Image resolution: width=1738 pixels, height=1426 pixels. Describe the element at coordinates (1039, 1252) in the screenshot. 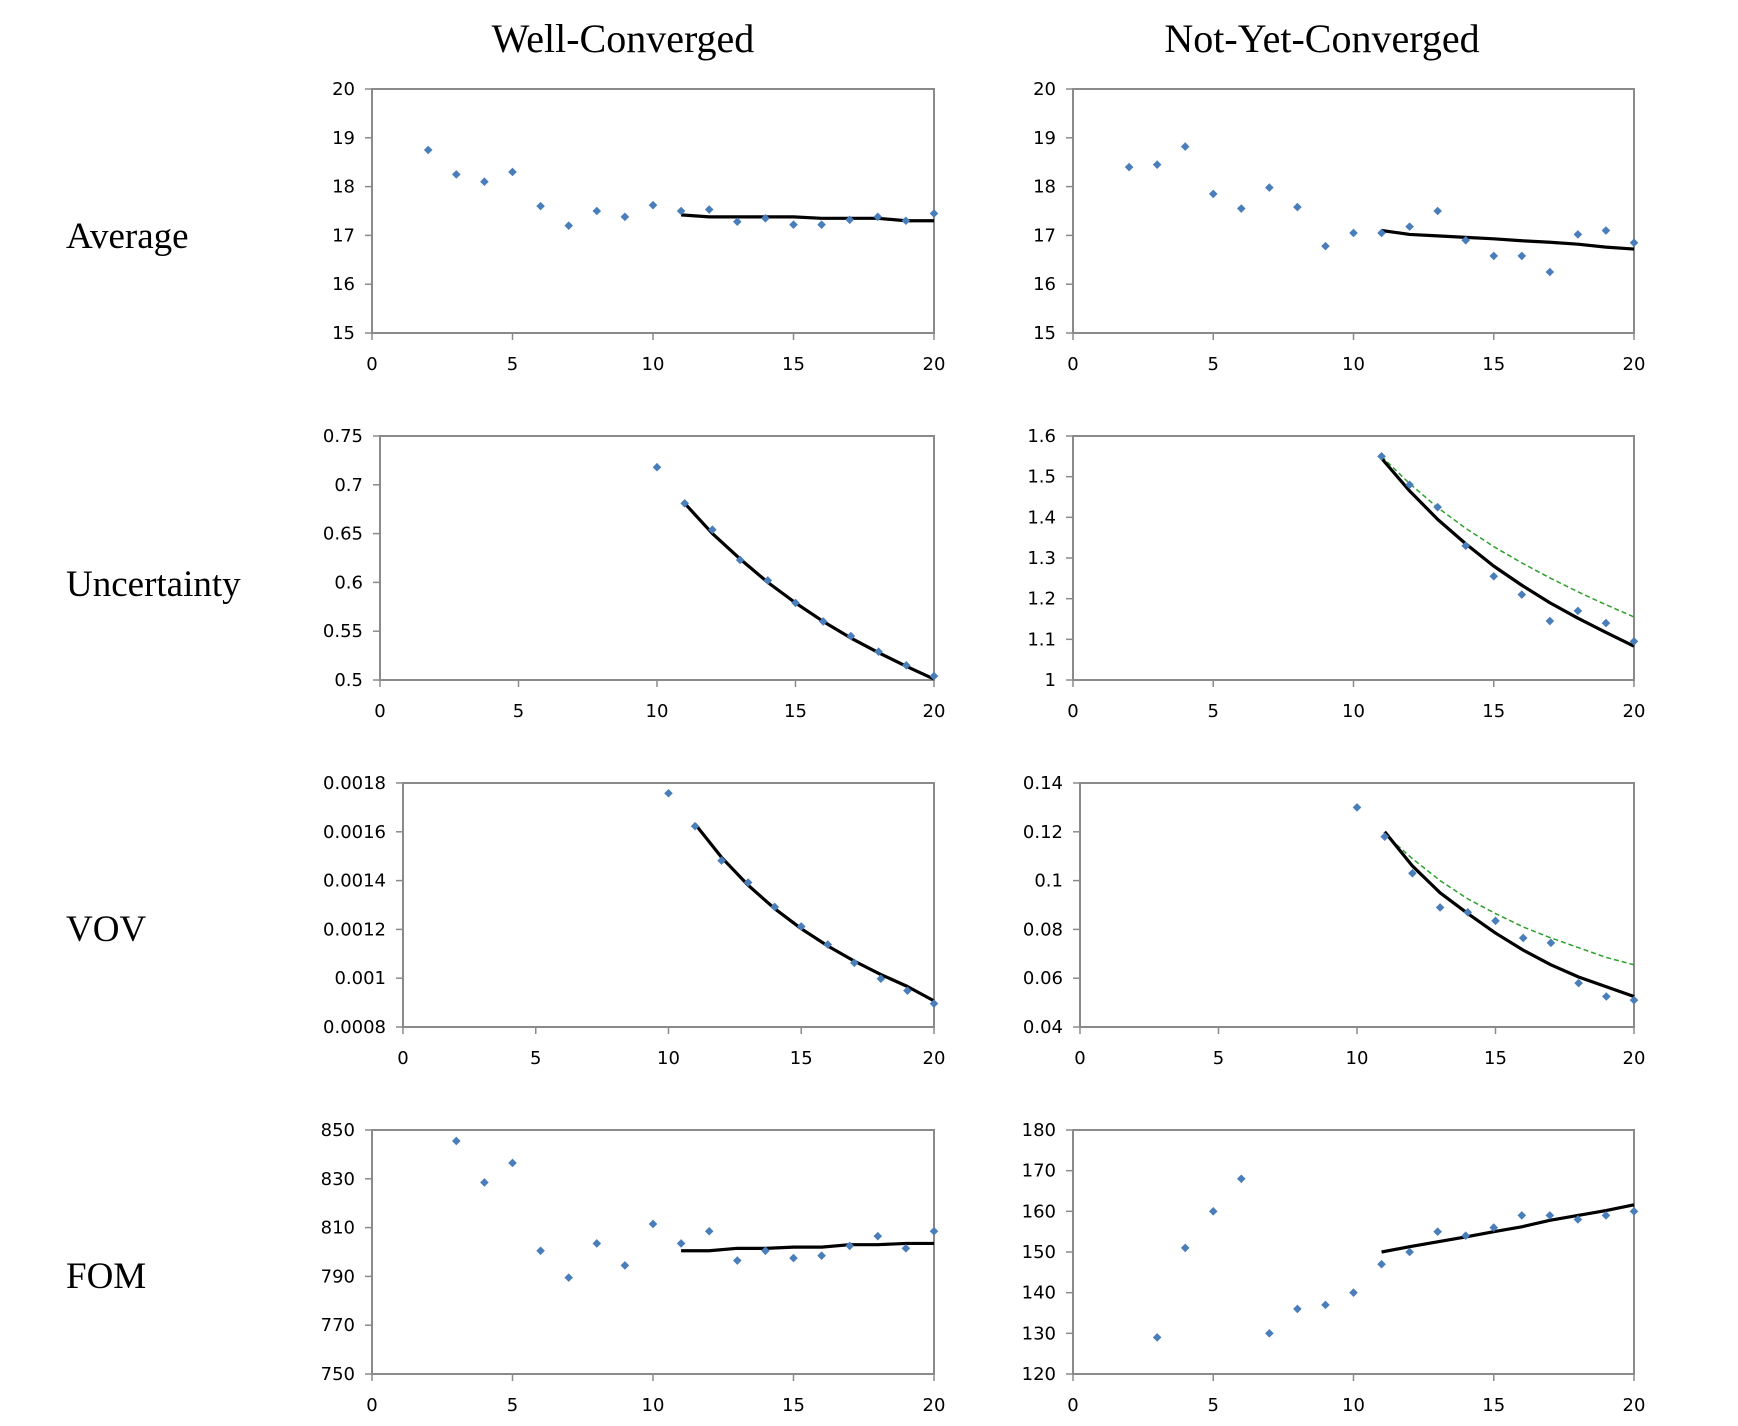

I see `y-tick-label: 150` at that location.